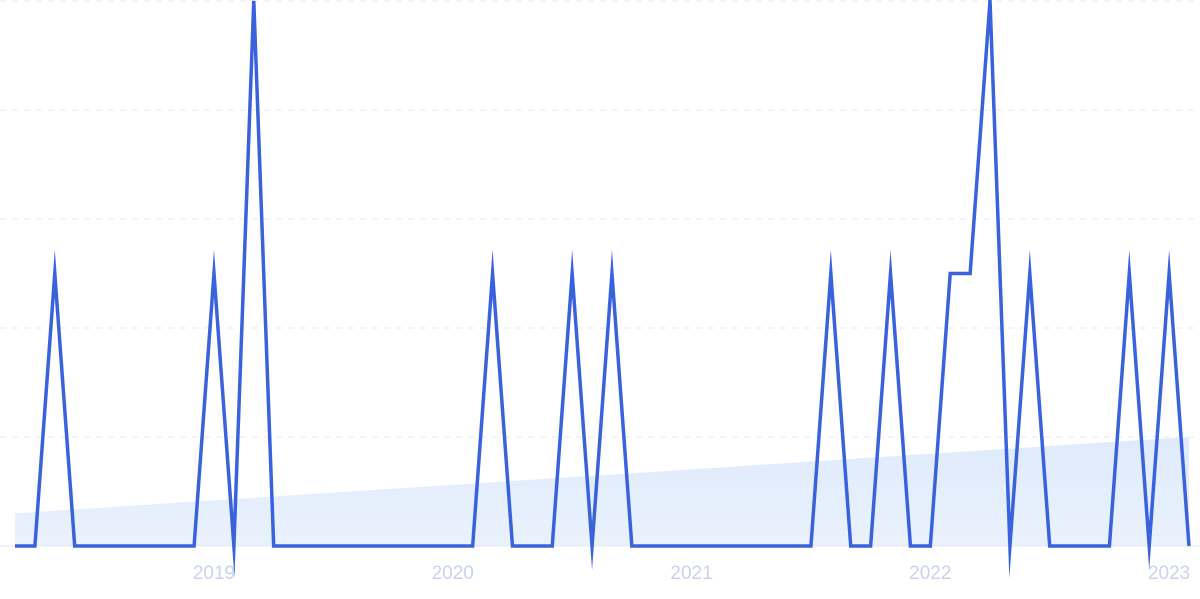  What do you see at coordinates (1169, 573) in the screenshot?
I see `x-tick-label: 2023` at bounding box center [1169, 573].